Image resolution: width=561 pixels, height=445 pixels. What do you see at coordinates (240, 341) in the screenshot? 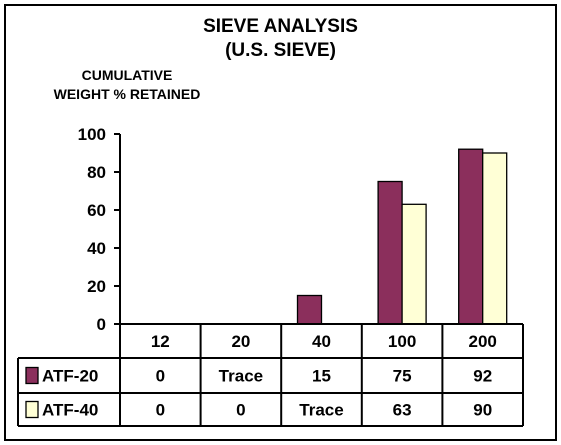
I see `x-tick-label: 20` at bounding box center [240, 341].